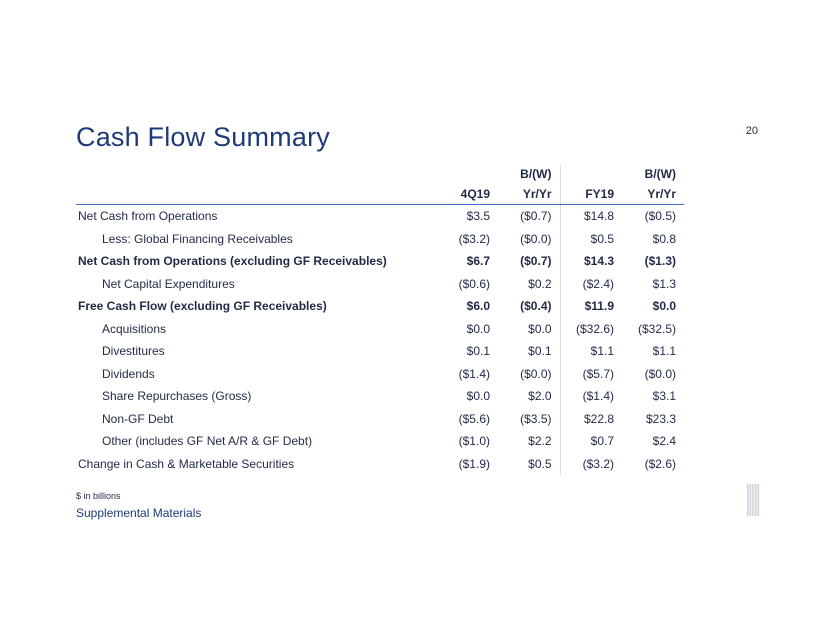 This screenshot has height=635, width=822. I want to click on value-cell: ($2.6), so click(660, 463).